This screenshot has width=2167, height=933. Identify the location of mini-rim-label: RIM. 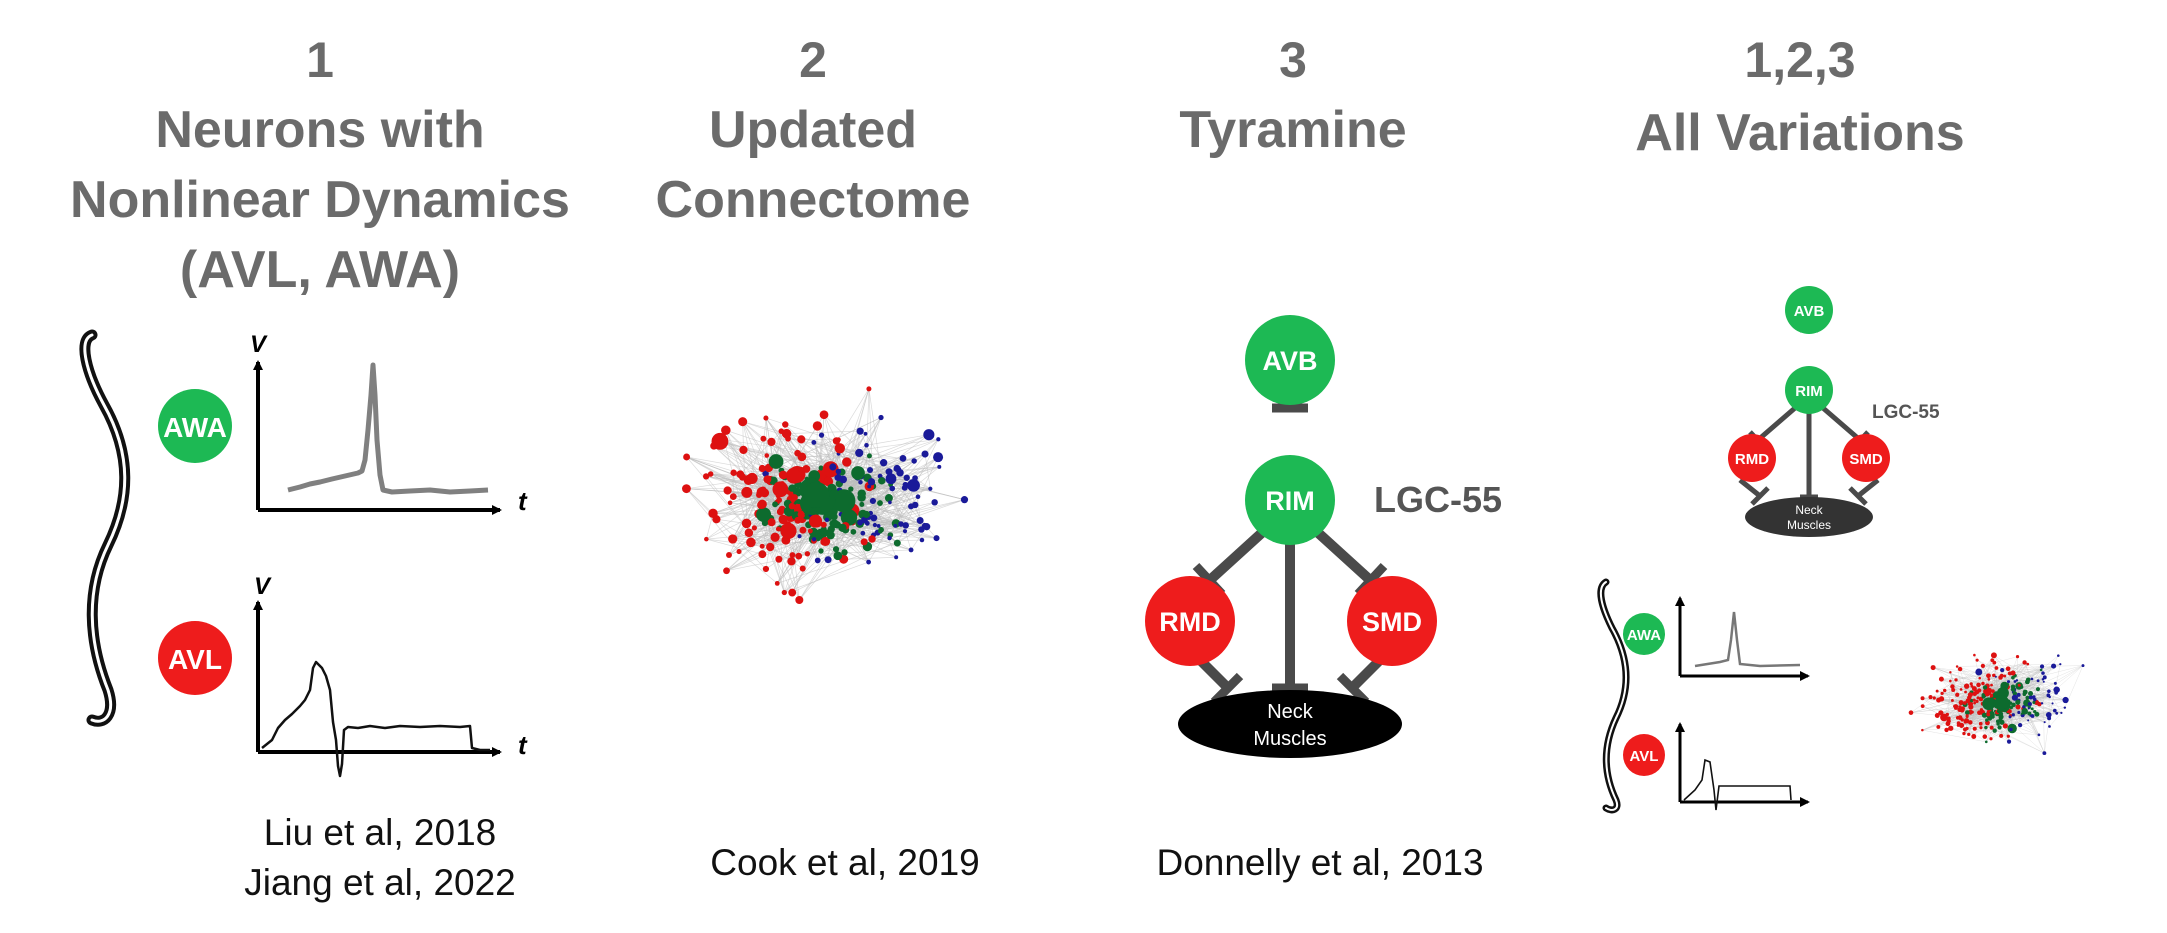
(1809, 391).